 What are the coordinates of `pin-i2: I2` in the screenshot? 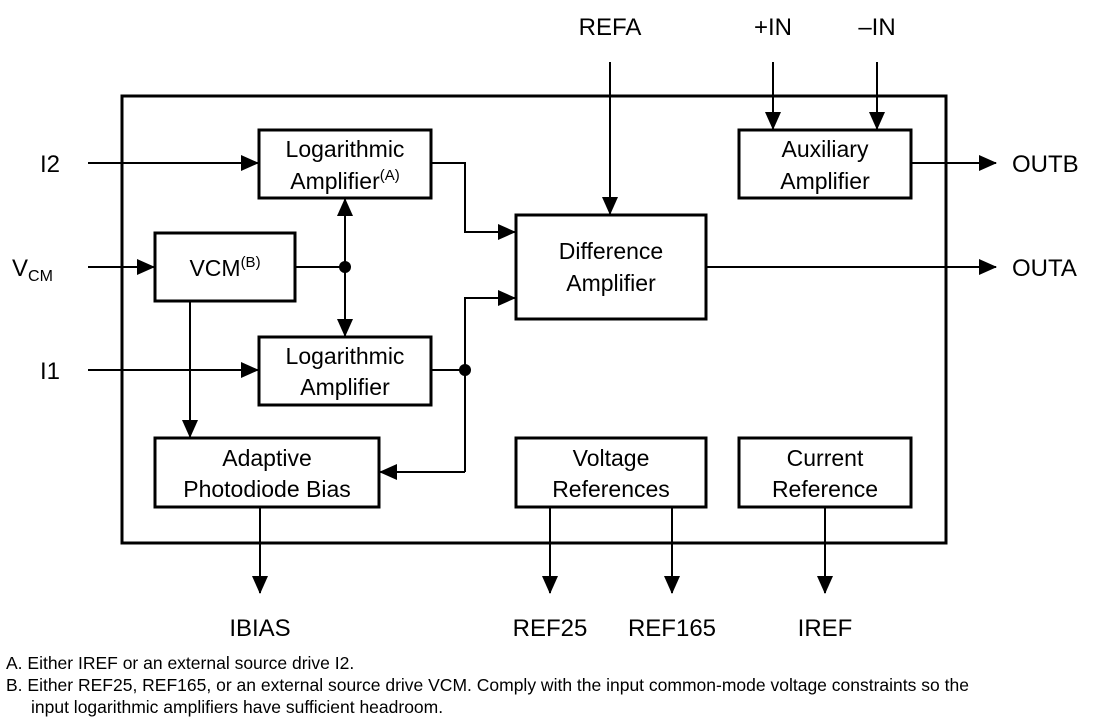 It's located at (50, 164).